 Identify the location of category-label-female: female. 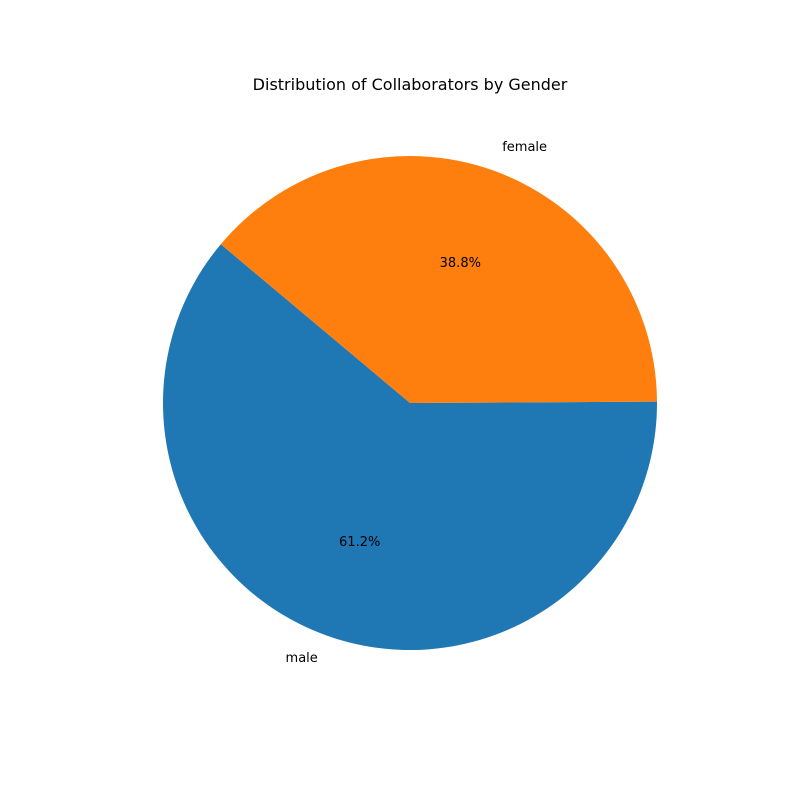
(524, 147).